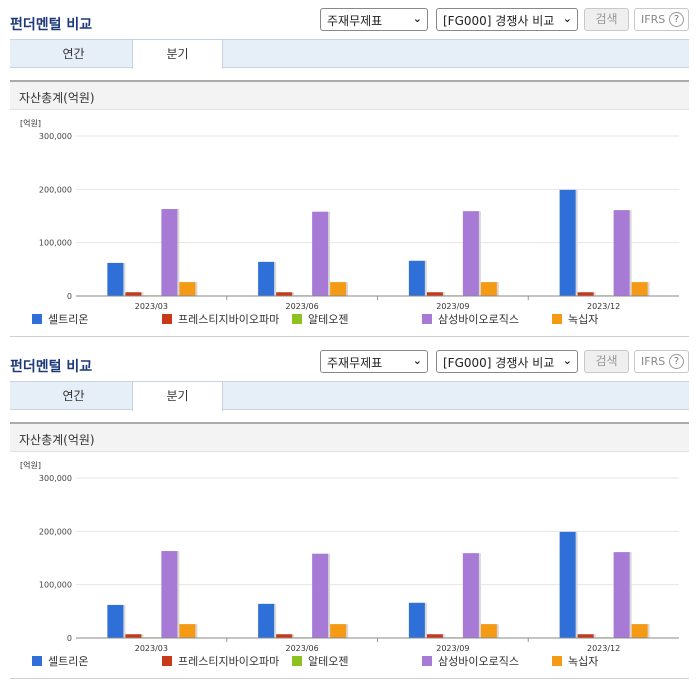 The height and width of the screenshot is (684, 696). I want to click on legend-label: 셀트리온, so click(68, 661).